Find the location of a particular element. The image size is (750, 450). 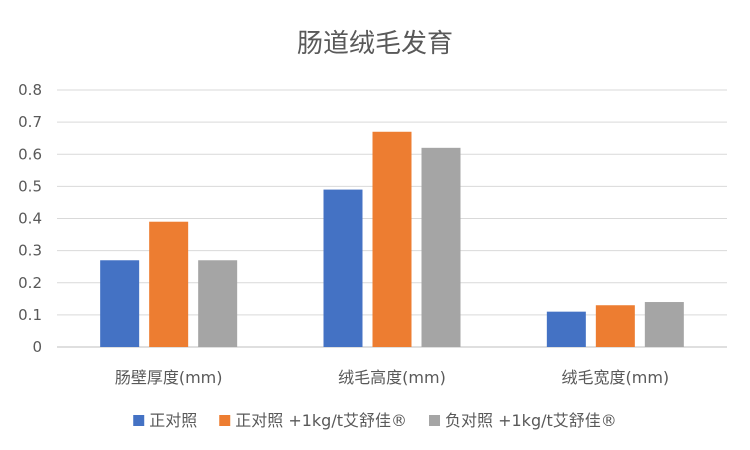

x-axis-categories: 肠壁厚度(mm) 绒毛高度(mm) 绒毛宽度(mm) is located at coordinates (392, 377).